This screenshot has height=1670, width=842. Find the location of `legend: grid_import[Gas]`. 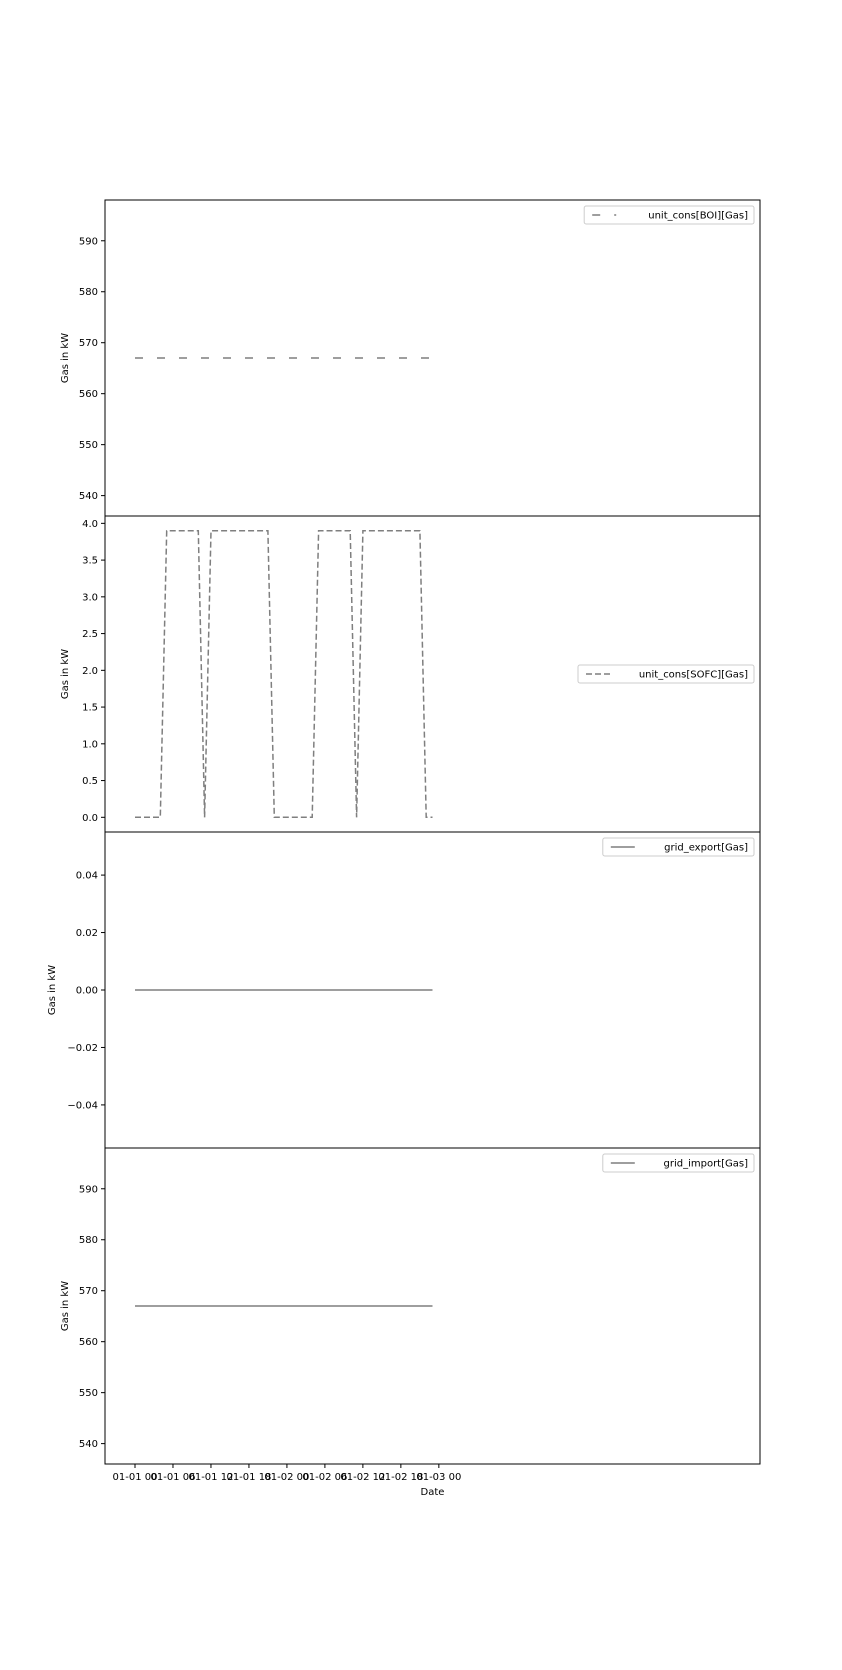

legend: grid_import[Gas] is located at coordinates (678, 1163).